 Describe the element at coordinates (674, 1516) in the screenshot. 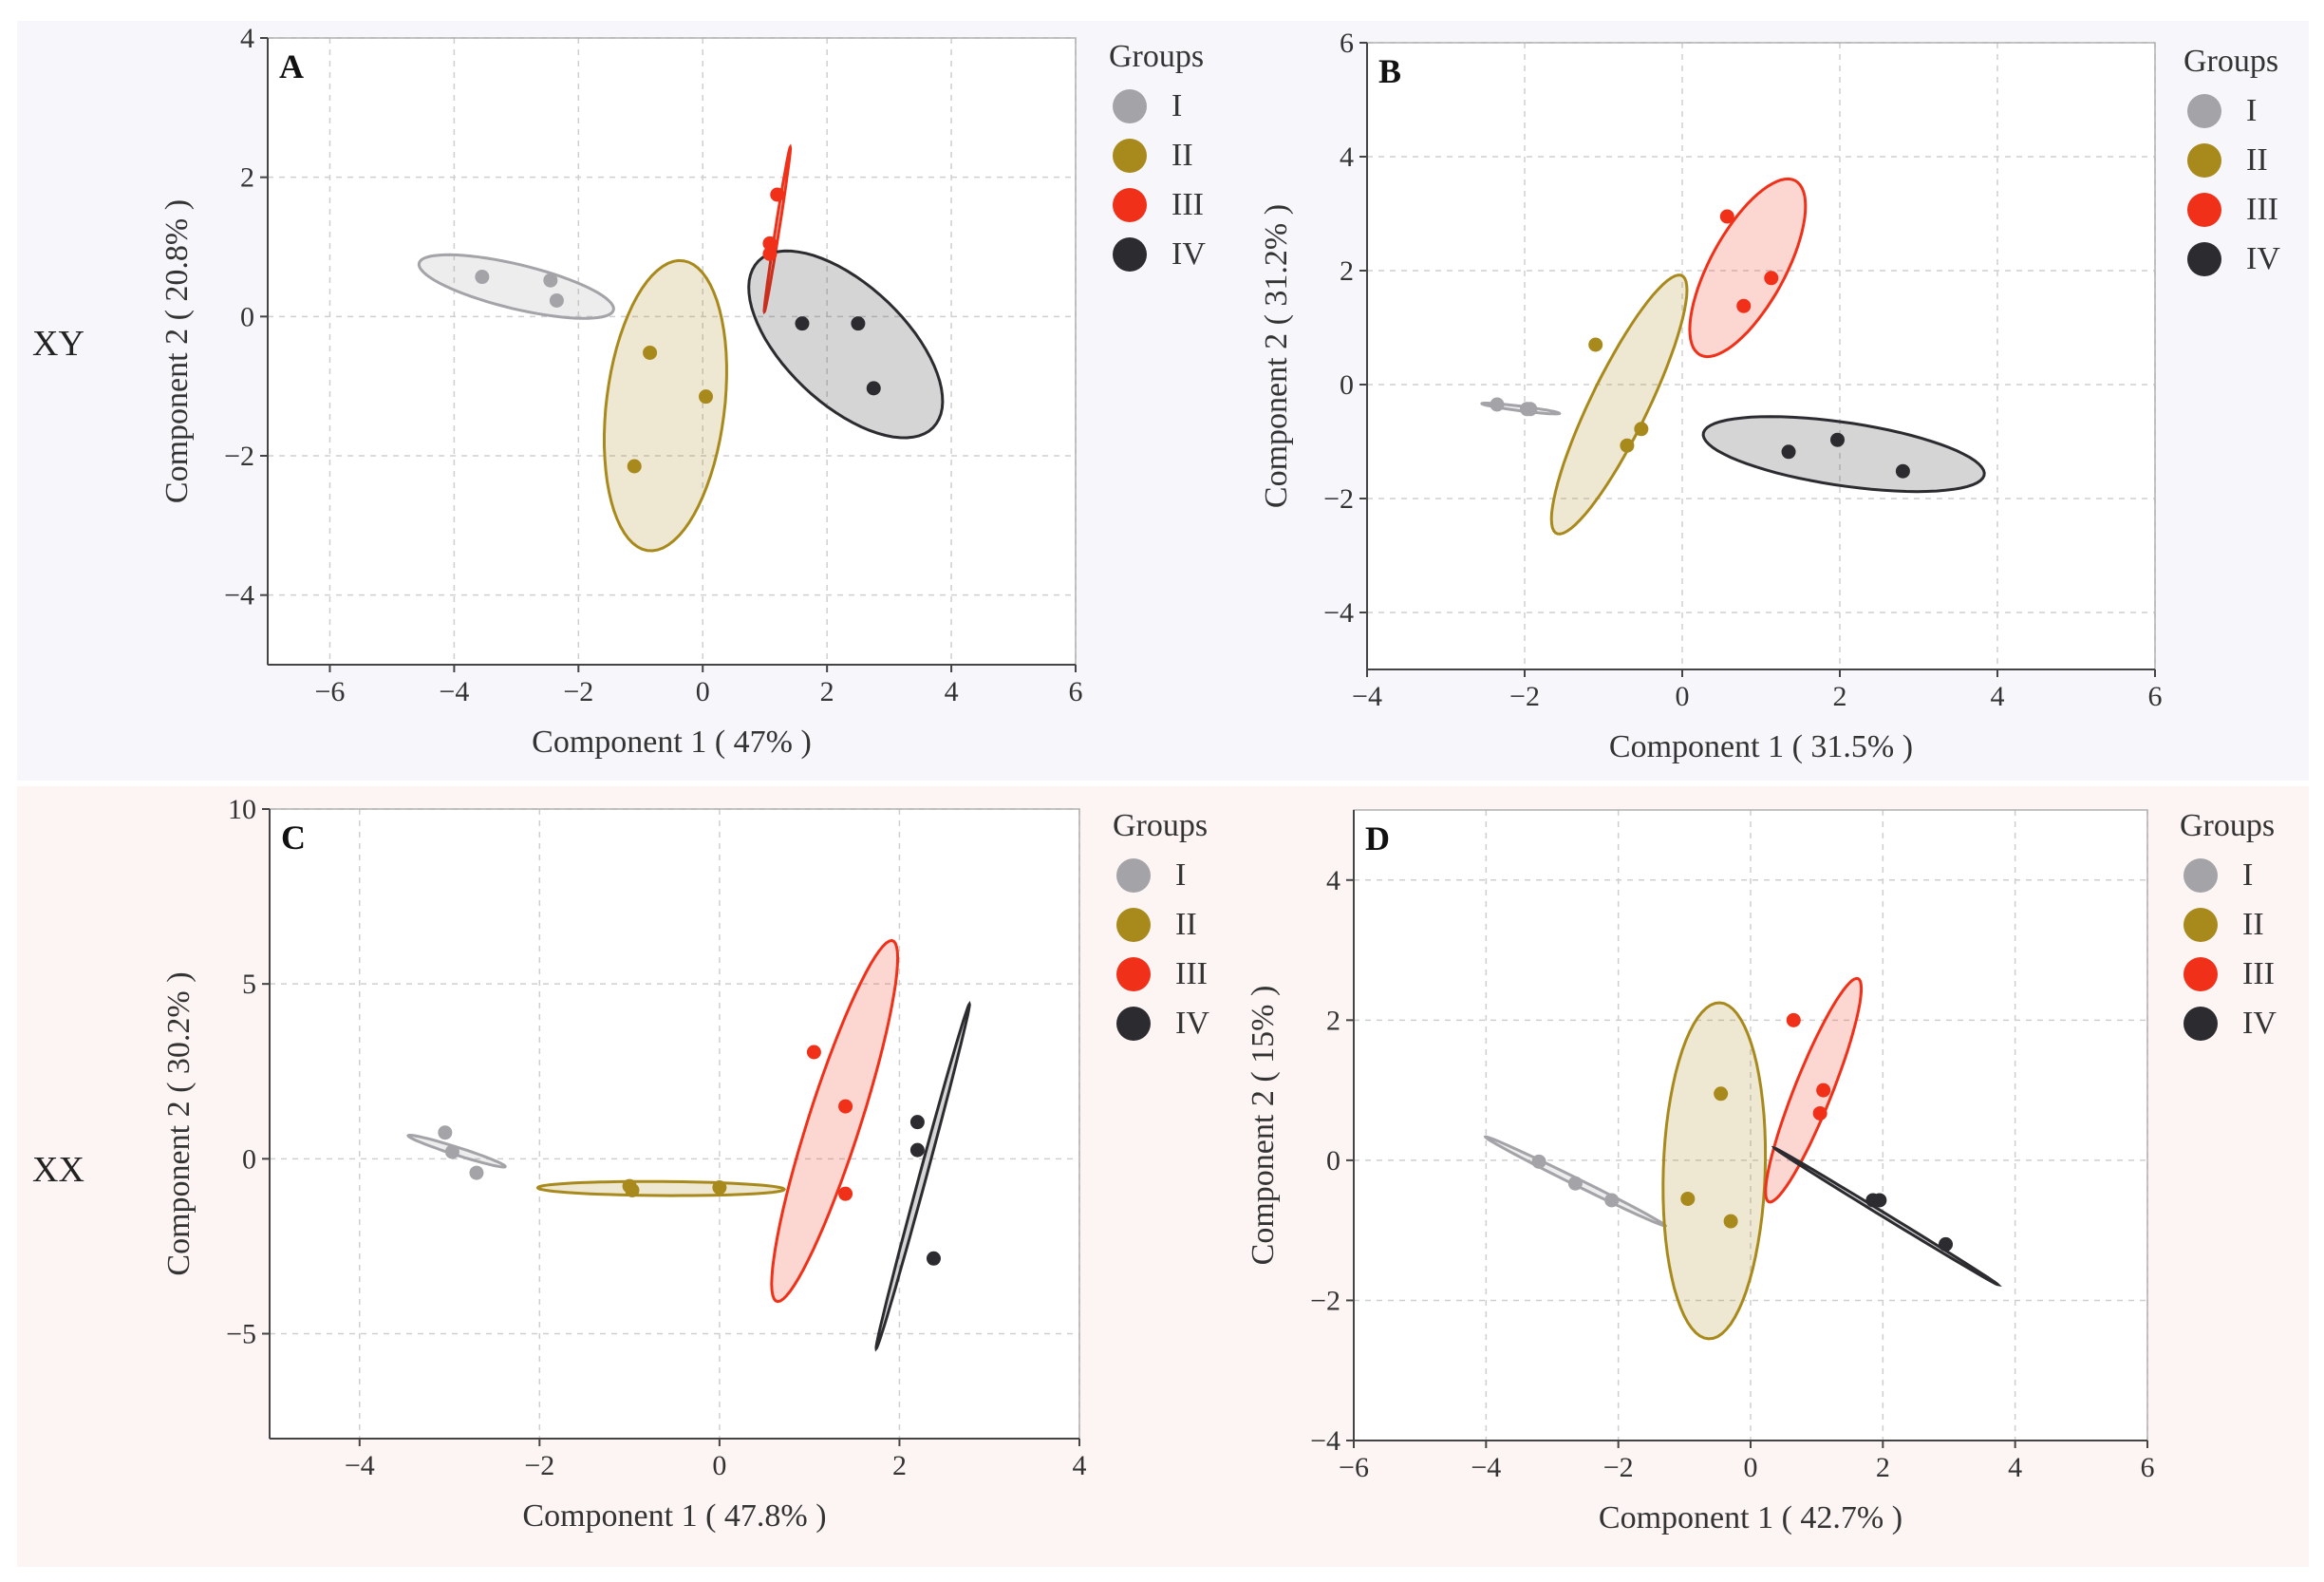

I see `x-axis-label: Component 1 ( 47.8% )` at that location.